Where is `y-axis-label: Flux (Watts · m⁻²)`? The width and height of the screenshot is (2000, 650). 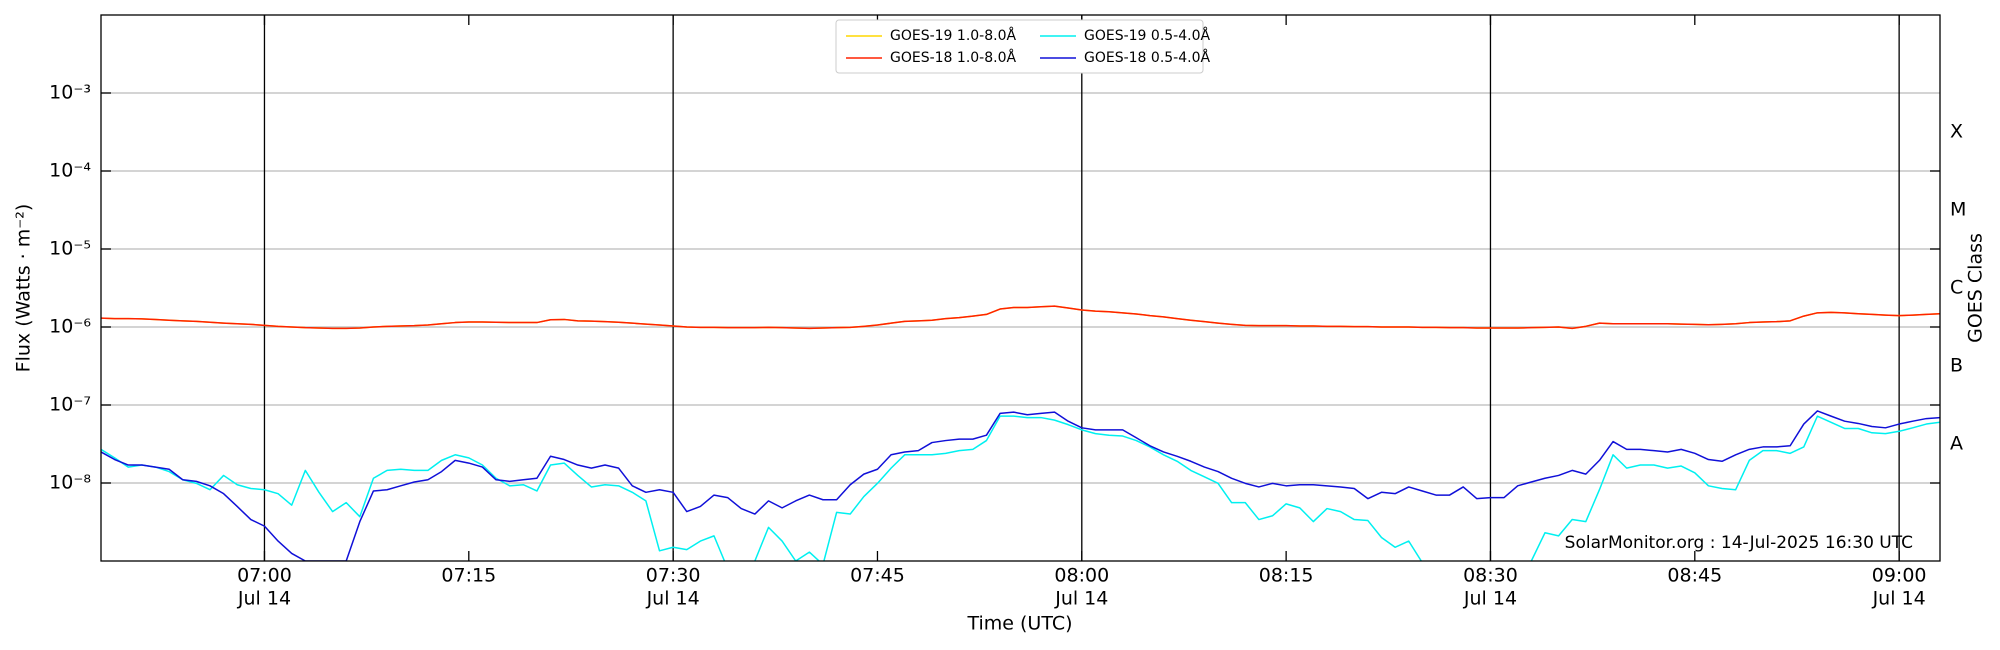
y-axis-label: Flux (Watts · m⁻²) is located at coordinates (24, 288).